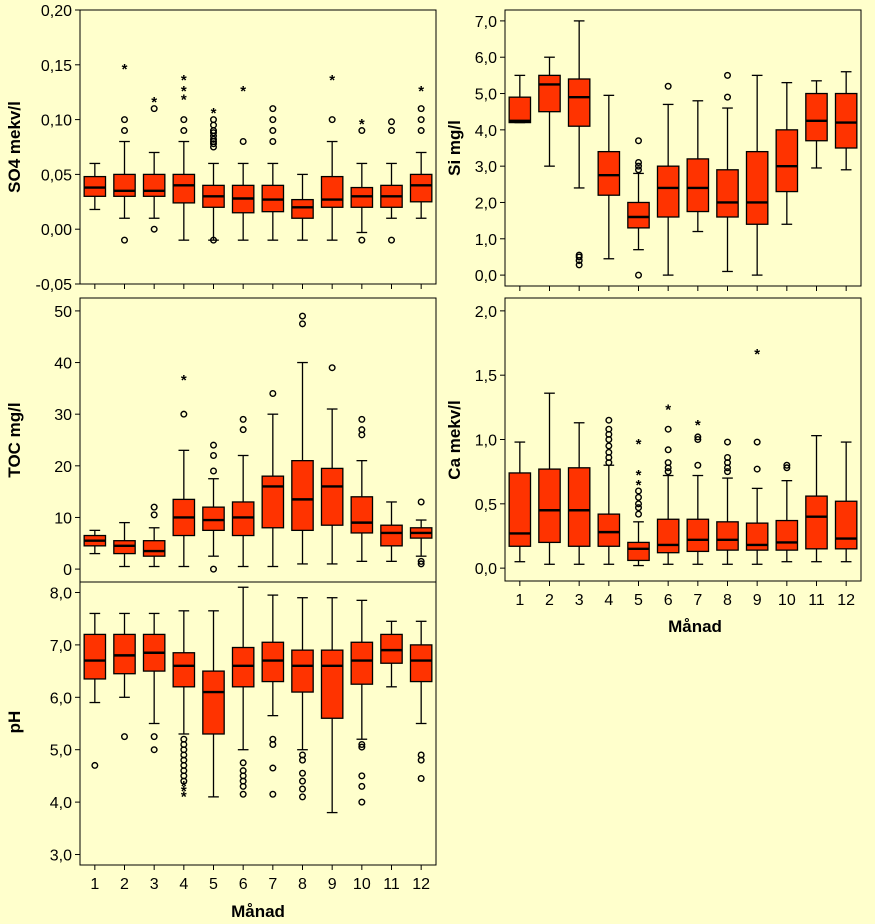 The width and height of the screenshot is (875, 924). Describe the element at coordinates (61, 751) in the screenshot. I see `y-tick-label: 5,0` at that location.